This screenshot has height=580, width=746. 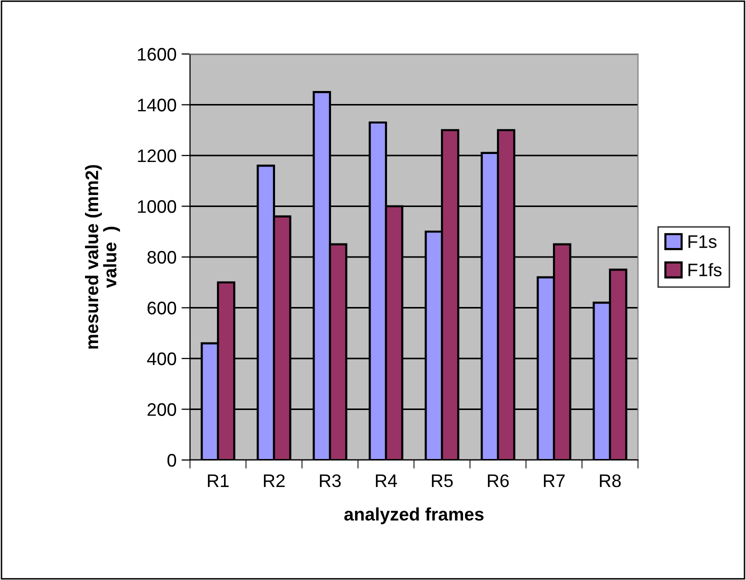 What do you see at coordinates (387, 480) in the screenshot?
I see `x-tick-label: R4` at bounding box center [387, 480].